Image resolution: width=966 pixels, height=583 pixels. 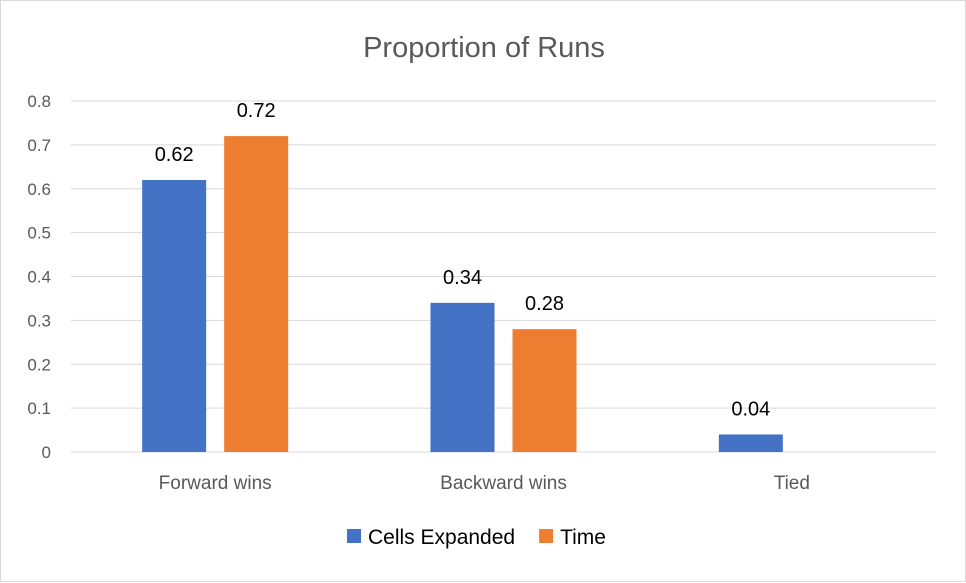 What do you see at coordinates (462, 278) in the screenshot?
I see `data-label: 0.34` at bounding box center [462, 278].